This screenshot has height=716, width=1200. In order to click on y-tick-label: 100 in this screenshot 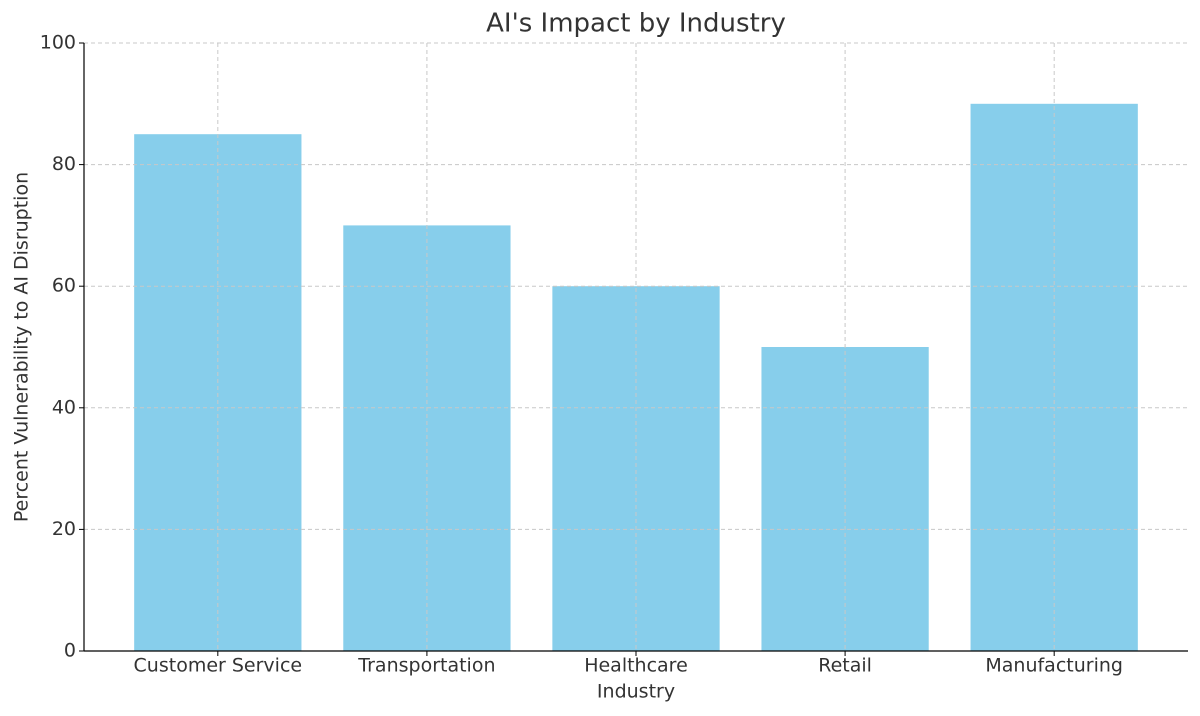, I will do `click(58, 43)`.